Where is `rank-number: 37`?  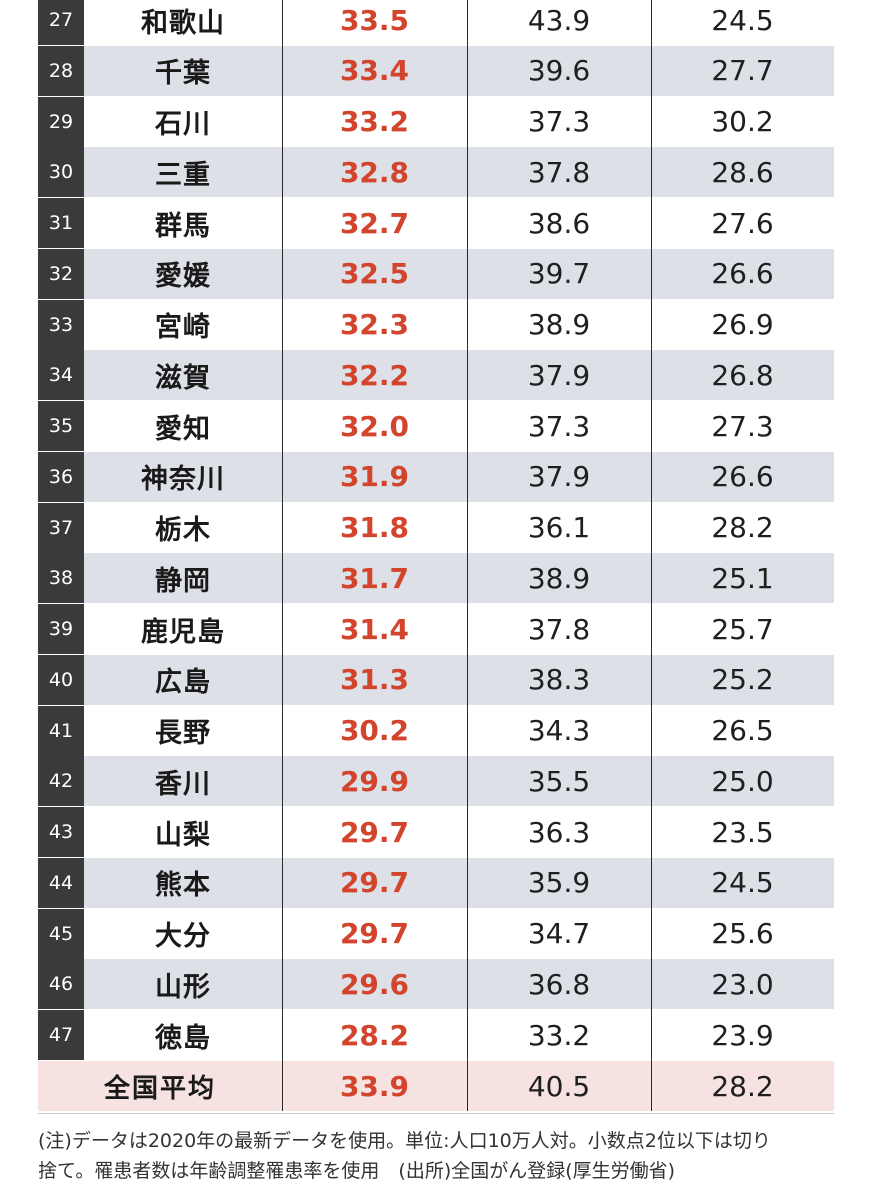 rank-number: 37 is located at coordinates (61, 527).